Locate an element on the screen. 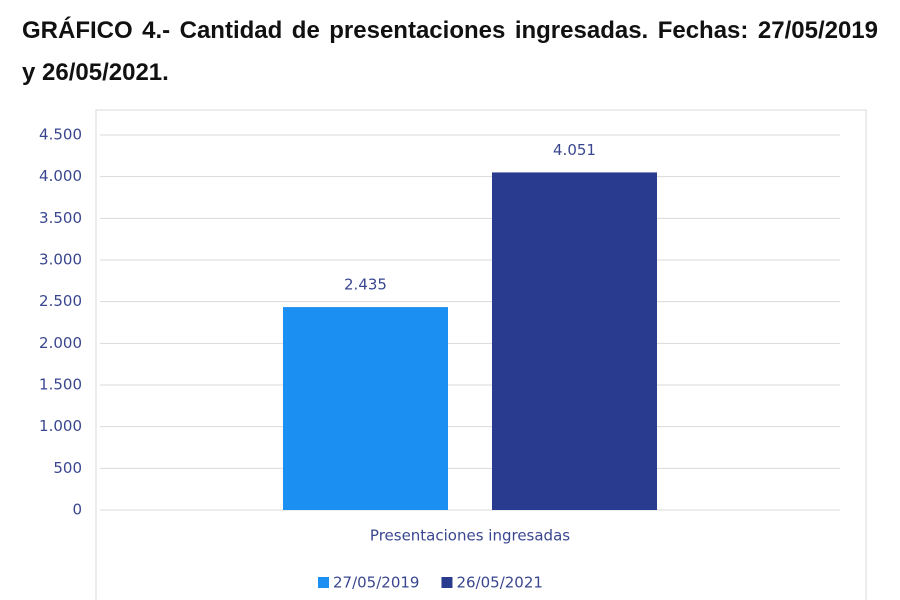  value-label: 4.051 is located at coordinates (574, 150).